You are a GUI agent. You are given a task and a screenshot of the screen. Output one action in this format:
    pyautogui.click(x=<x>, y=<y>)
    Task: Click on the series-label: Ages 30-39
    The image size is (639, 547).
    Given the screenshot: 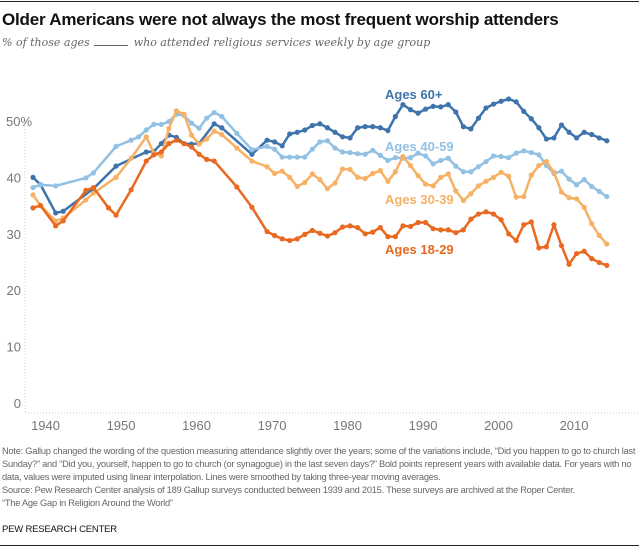 What is the action you would take?
    pyautogui.click(x=419, y=199)
    